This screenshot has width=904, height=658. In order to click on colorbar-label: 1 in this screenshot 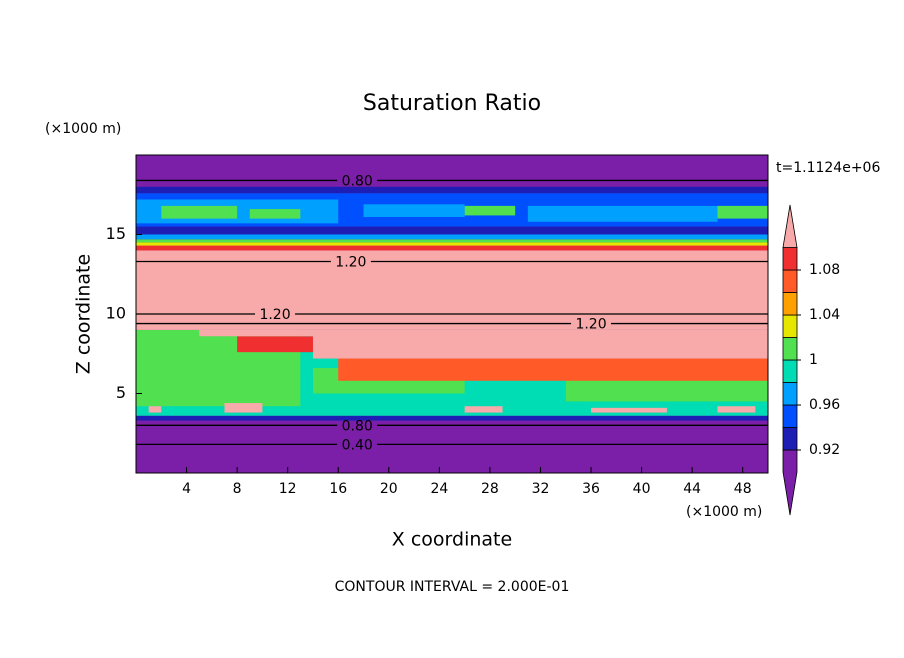, I will do `click(813, 360)`.